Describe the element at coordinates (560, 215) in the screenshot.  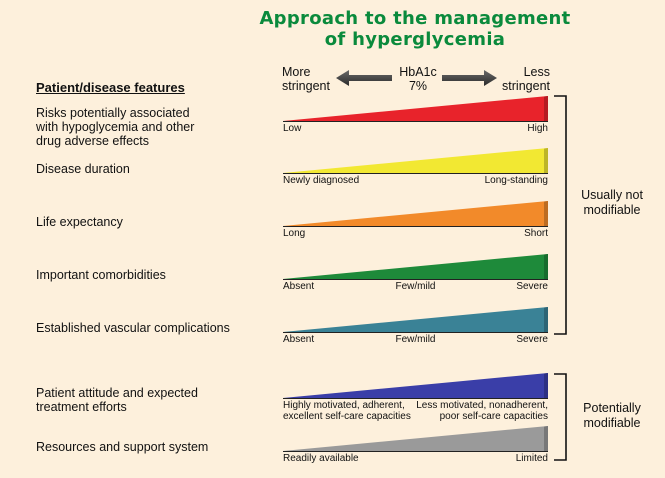
I see `bracket-not-modifiable` at that location.